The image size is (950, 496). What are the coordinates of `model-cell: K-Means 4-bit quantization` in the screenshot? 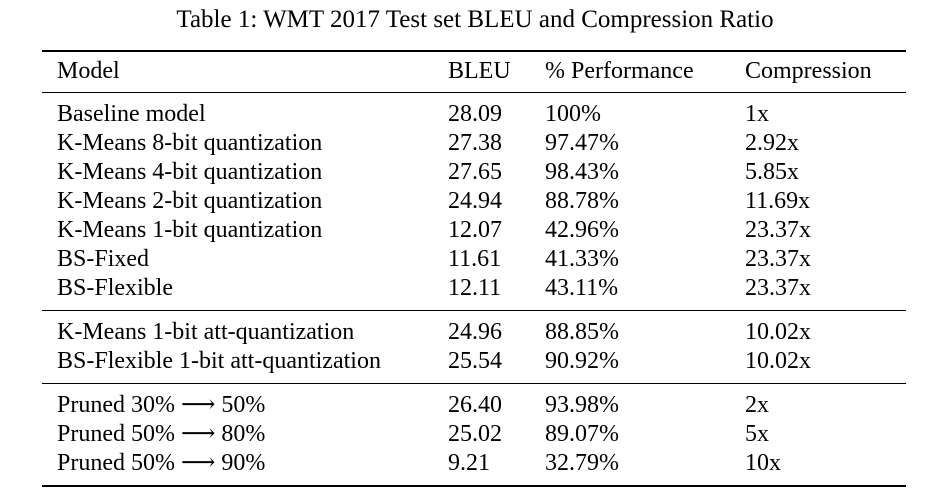 It's located at (190, 172).